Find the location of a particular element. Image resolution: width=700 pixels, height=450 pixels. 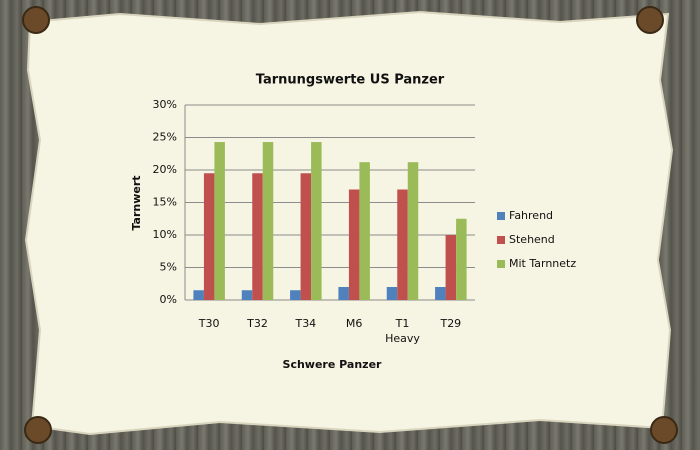

y-tick-label: 30% is located at coordinates (165, 104).